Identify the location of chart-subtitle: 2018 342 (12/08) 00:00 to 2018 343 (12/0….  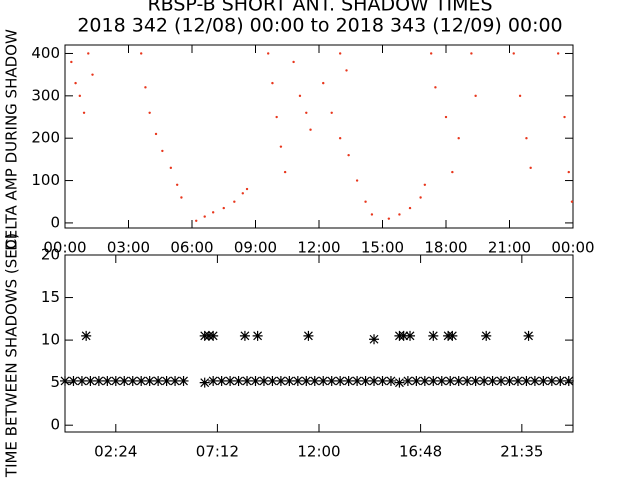
(319, 26).